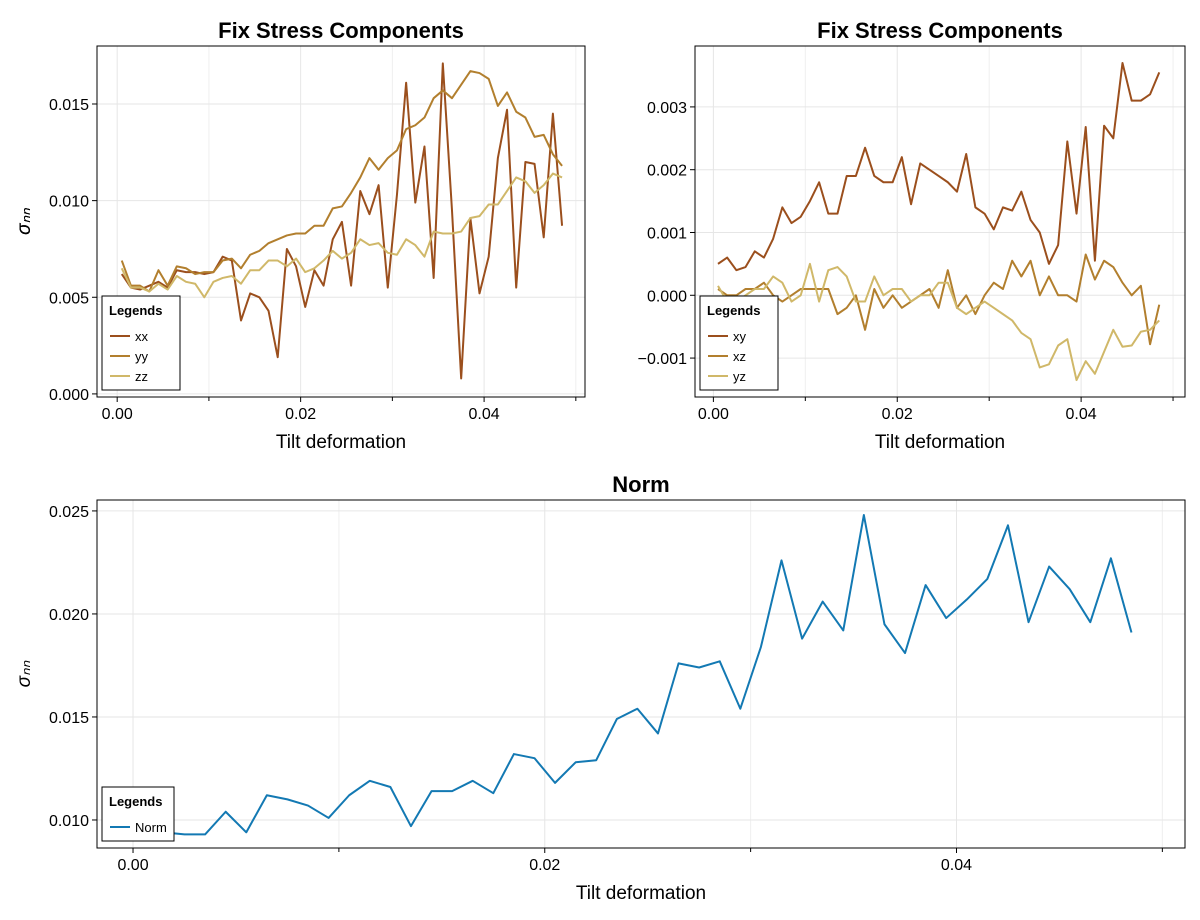  I want to click on legend: Legends xx yy zz, so click(141, 343).